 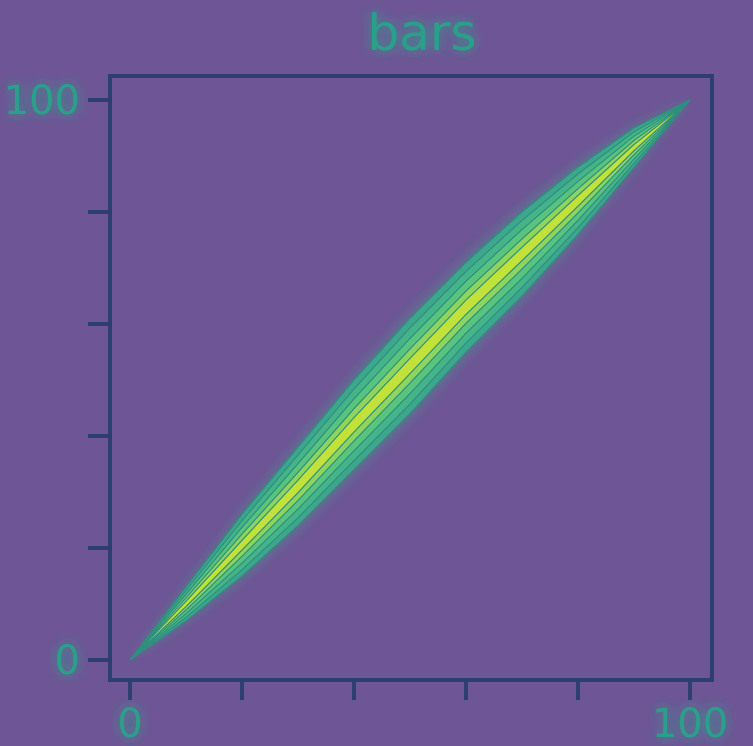 What do you see at coordinates (422, 714) in the screenshot?
I see `x-axis: 0 100` at bounding box center [422, 714].